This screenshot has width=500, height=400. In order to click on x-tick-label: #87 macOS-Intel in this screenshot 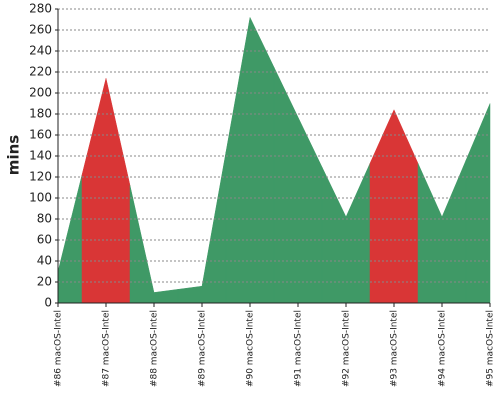, I will do `click(107, 348)`.